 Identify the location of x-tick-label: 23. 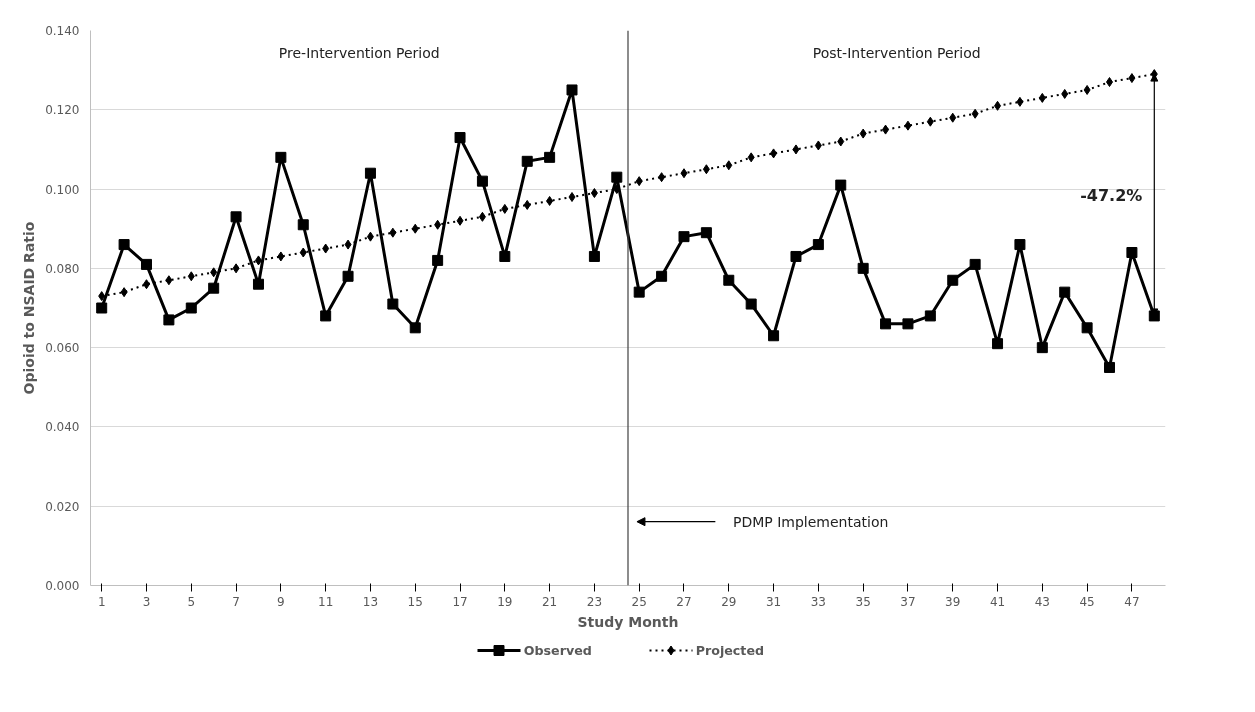
(594, 601).